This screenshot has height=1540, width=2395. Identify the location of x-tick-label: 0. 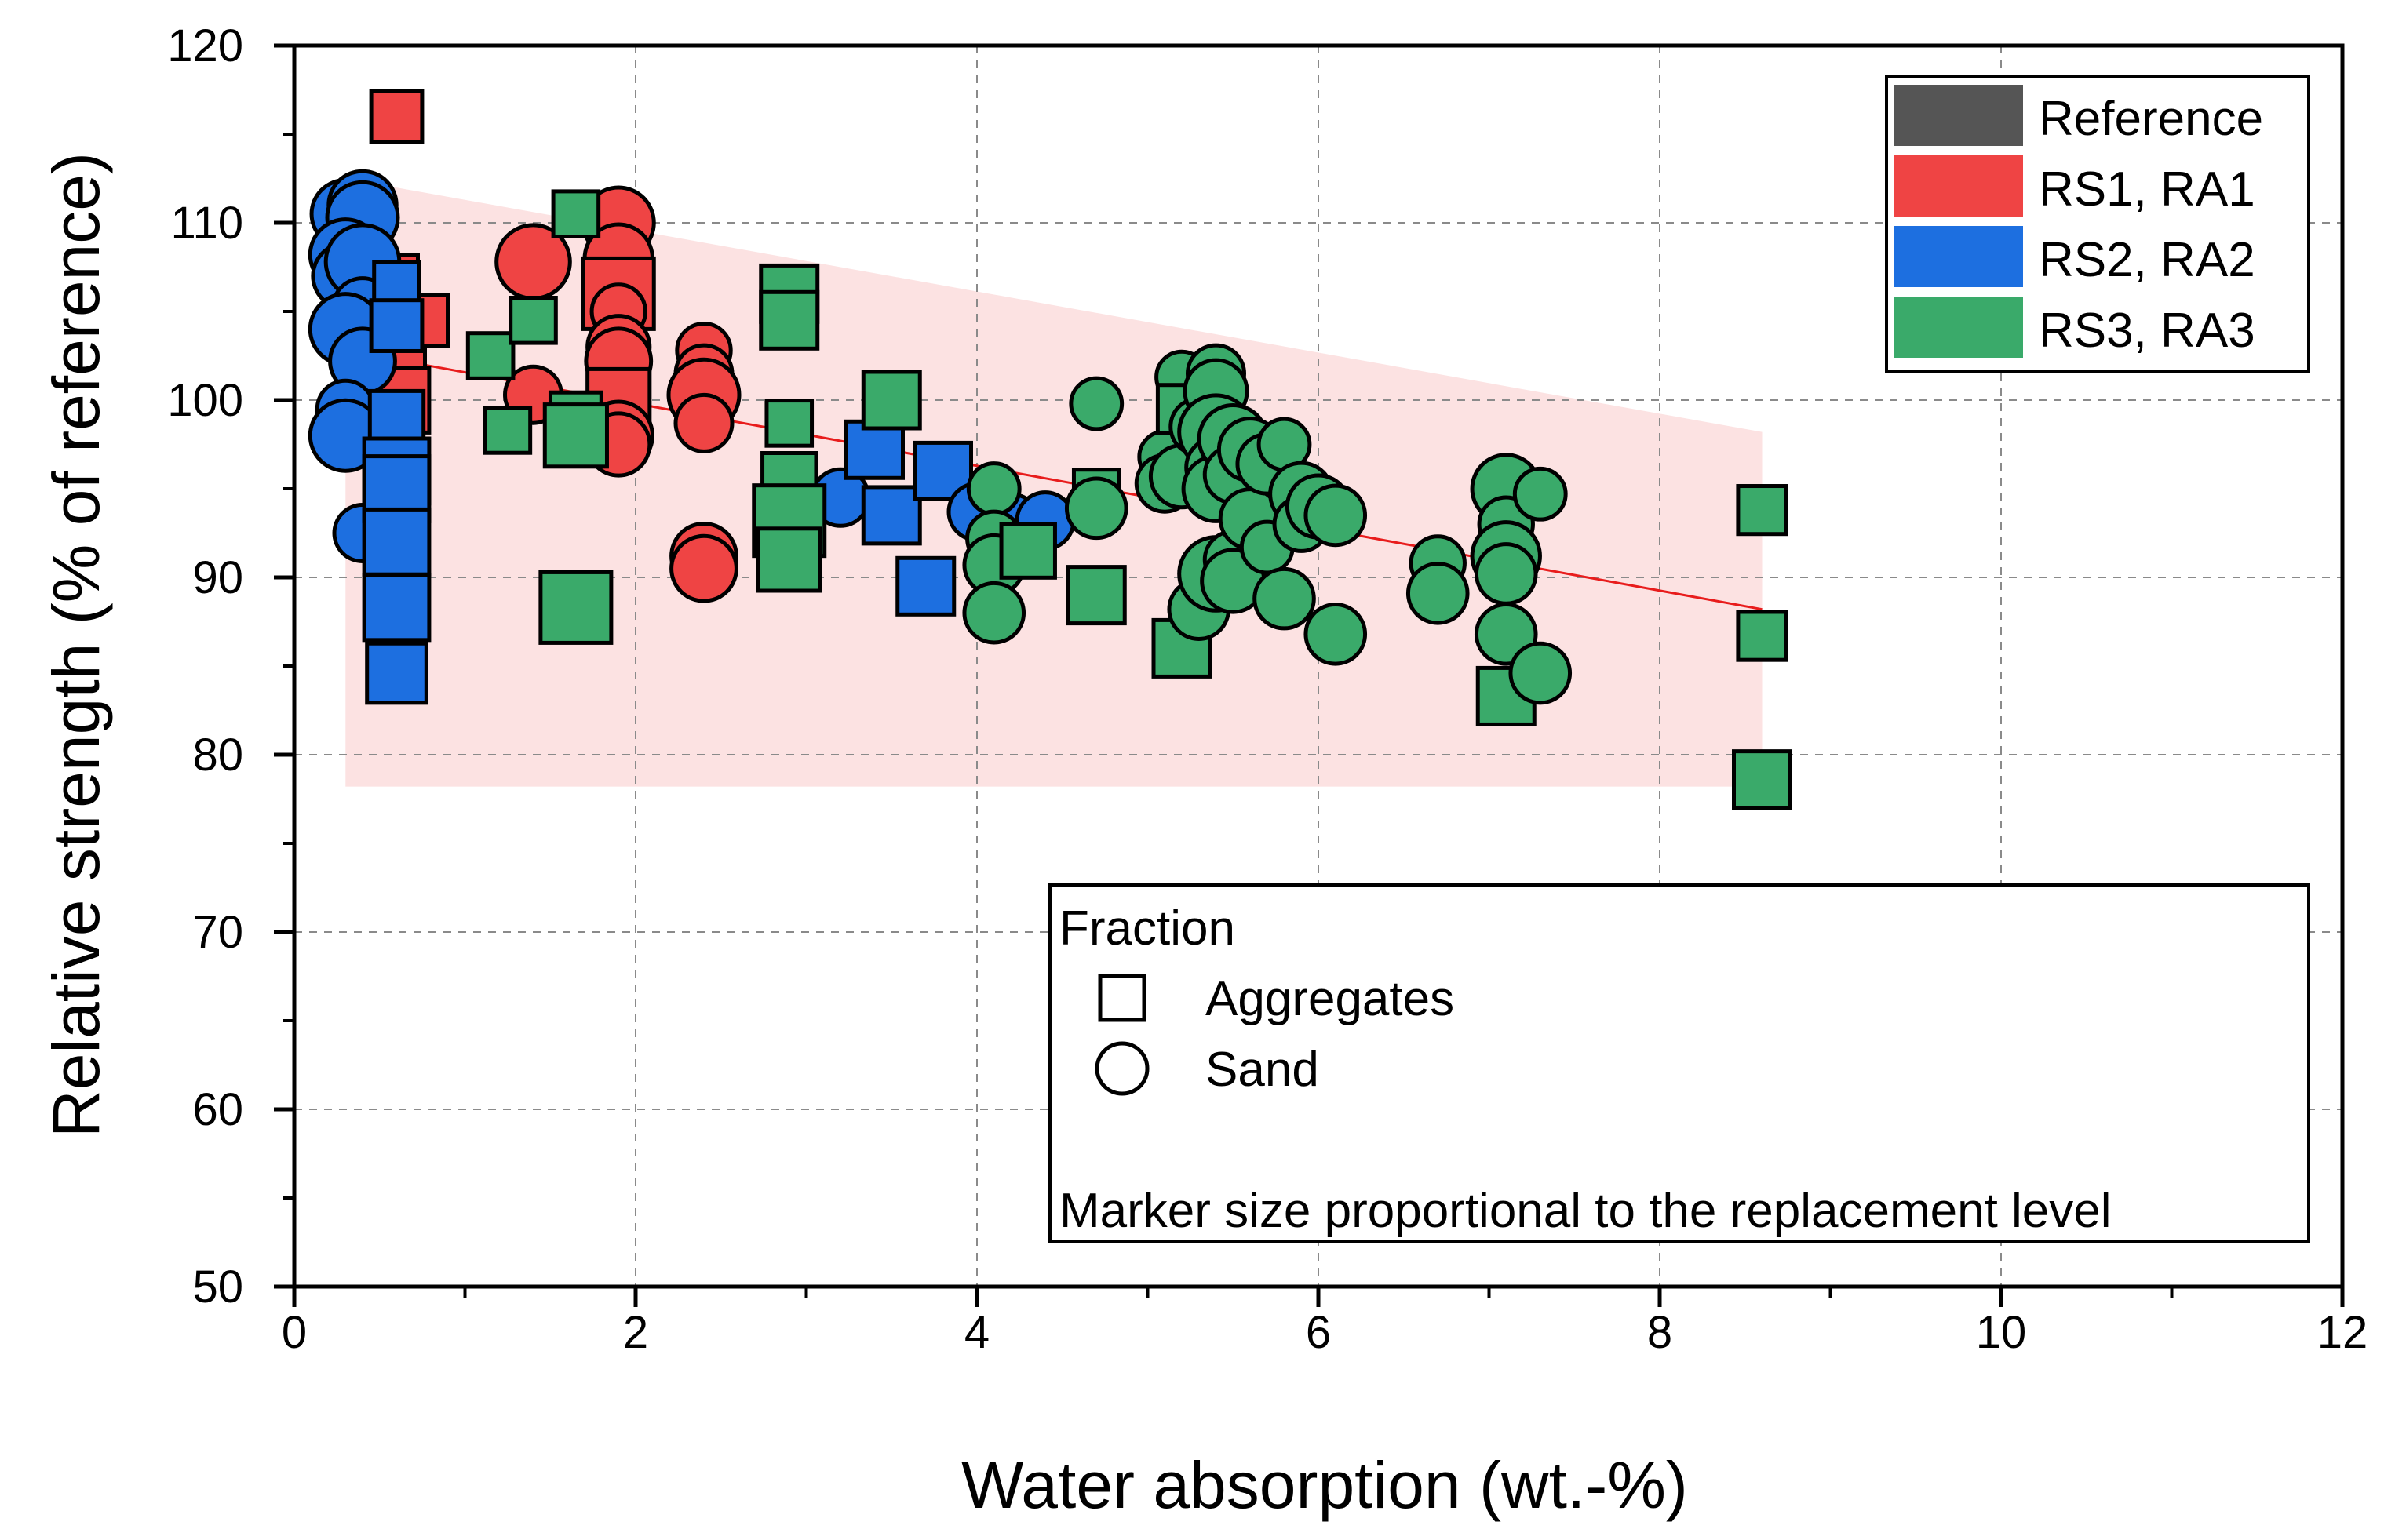
(294, 1332).